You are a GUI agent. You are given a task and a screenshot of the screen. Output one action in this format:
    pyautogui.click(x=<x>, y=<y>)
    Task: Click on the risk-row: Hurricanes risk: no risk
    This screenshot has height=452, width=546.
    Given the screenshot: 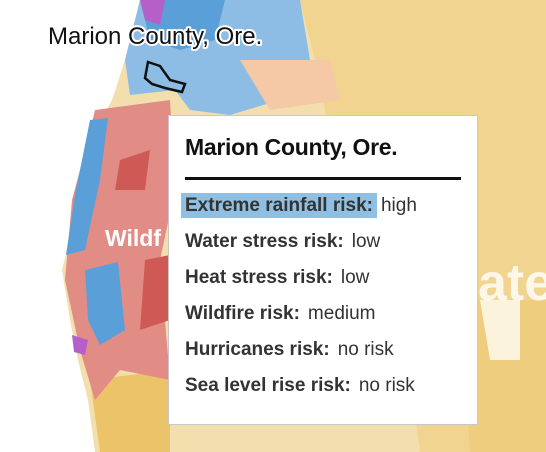 What is the action you would take?
    pyautogui.click(x=323, y=357)
    